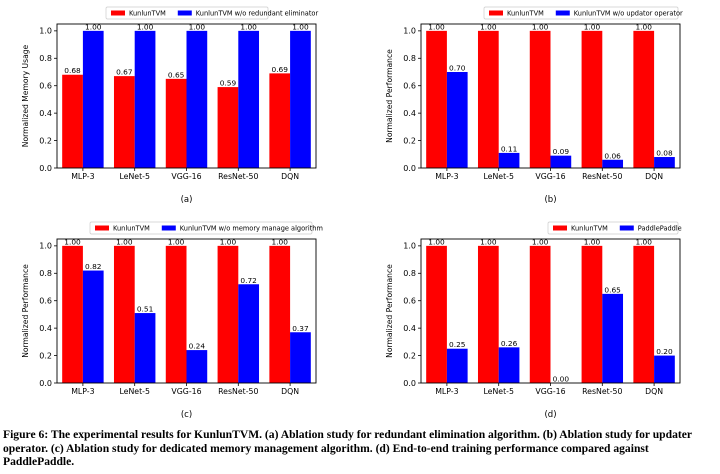 The width and height of the screenshot is (720, 474). What do you see at coordinates (280, 69) in the screenshot?
I see `bar-value-label: 0.69` at bounding box center [280, 69].